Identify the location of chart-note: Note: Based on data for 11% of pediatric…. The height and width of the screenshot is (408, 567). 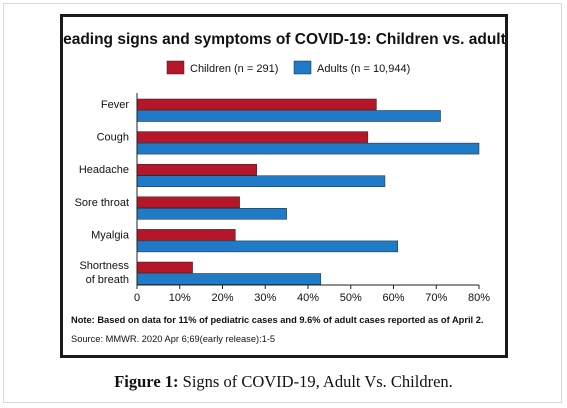
(277, 320).